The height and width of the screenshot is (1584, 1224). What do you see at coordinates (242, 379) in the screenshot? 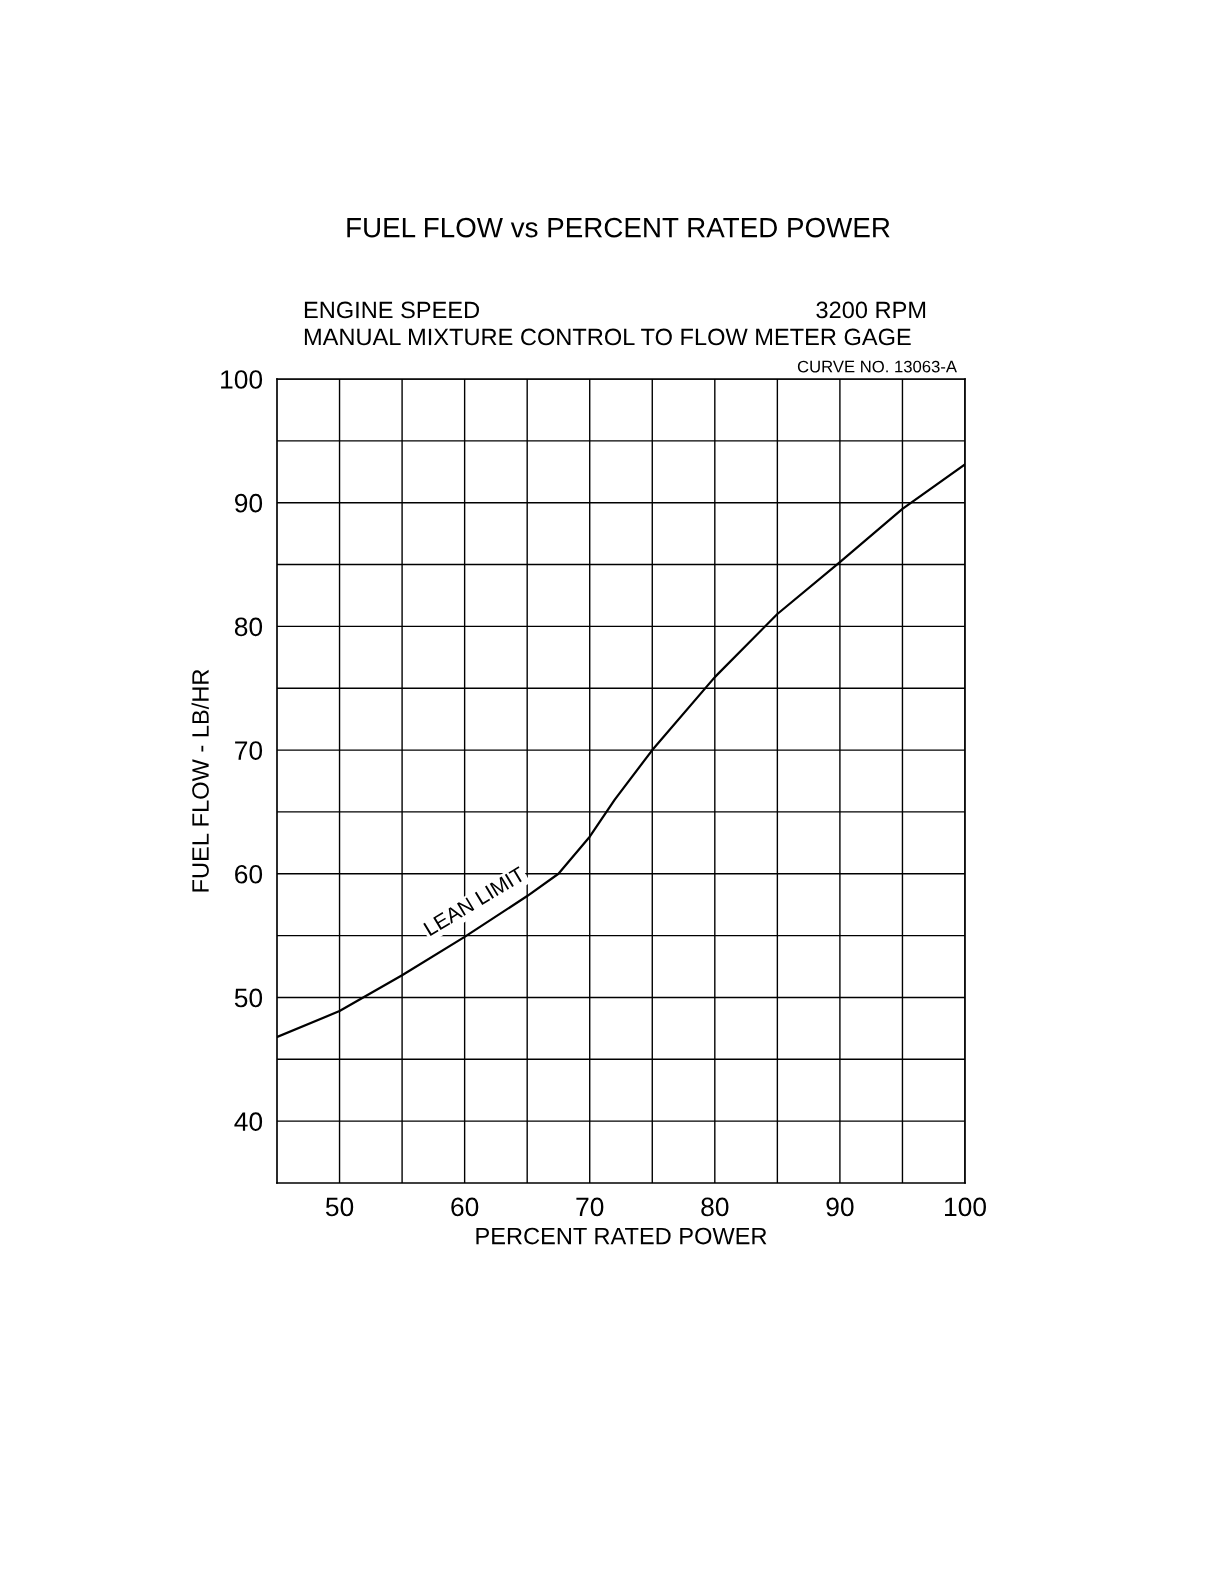
I see `y-tick-label: 100` at bounding box center [242, 379].